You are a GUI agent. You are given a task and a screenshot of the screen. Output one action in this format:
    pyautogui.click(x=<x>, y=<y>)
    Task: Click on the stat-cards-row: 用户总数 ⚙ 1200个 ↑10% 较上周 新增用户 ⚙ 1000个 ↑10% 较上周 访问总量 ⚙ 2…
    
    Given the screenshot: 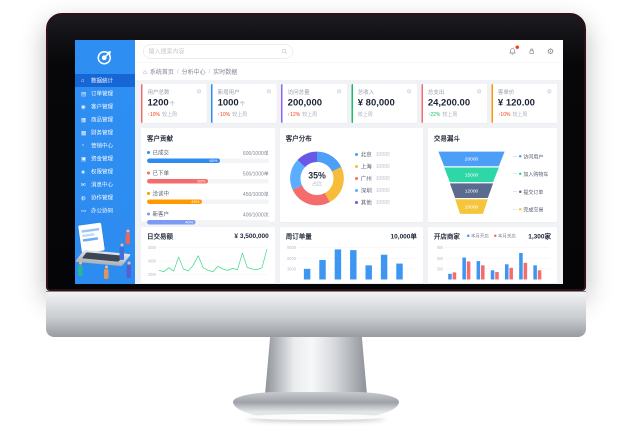 What is the action you would take?
    pyautogui.click(x=349, y=103)
    